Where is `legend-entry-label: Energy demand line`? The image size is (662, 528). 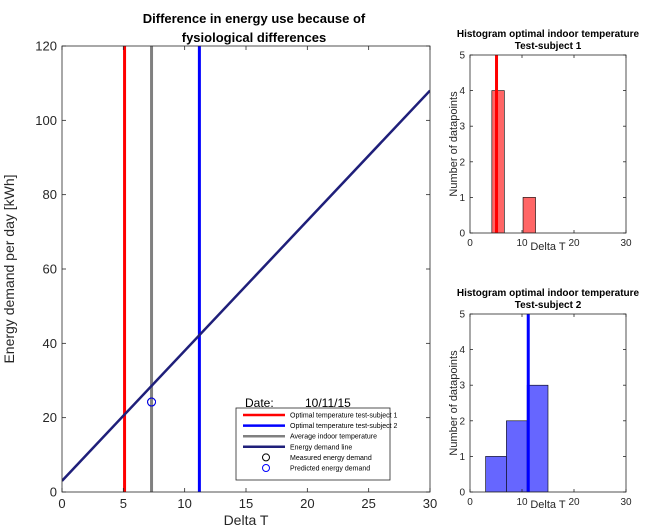
legend-entry-label: Energy demand line is located at coordinates (321, 447).